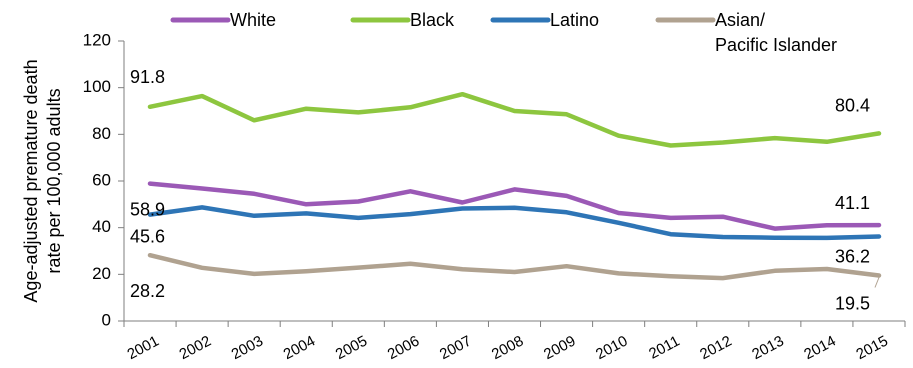 Image resolution: width=913 pixels, height=368 pixels. Describe the element at coordinates (776, 45) in the screenshot. I see `legend-label: Pacific Islander` at that location.